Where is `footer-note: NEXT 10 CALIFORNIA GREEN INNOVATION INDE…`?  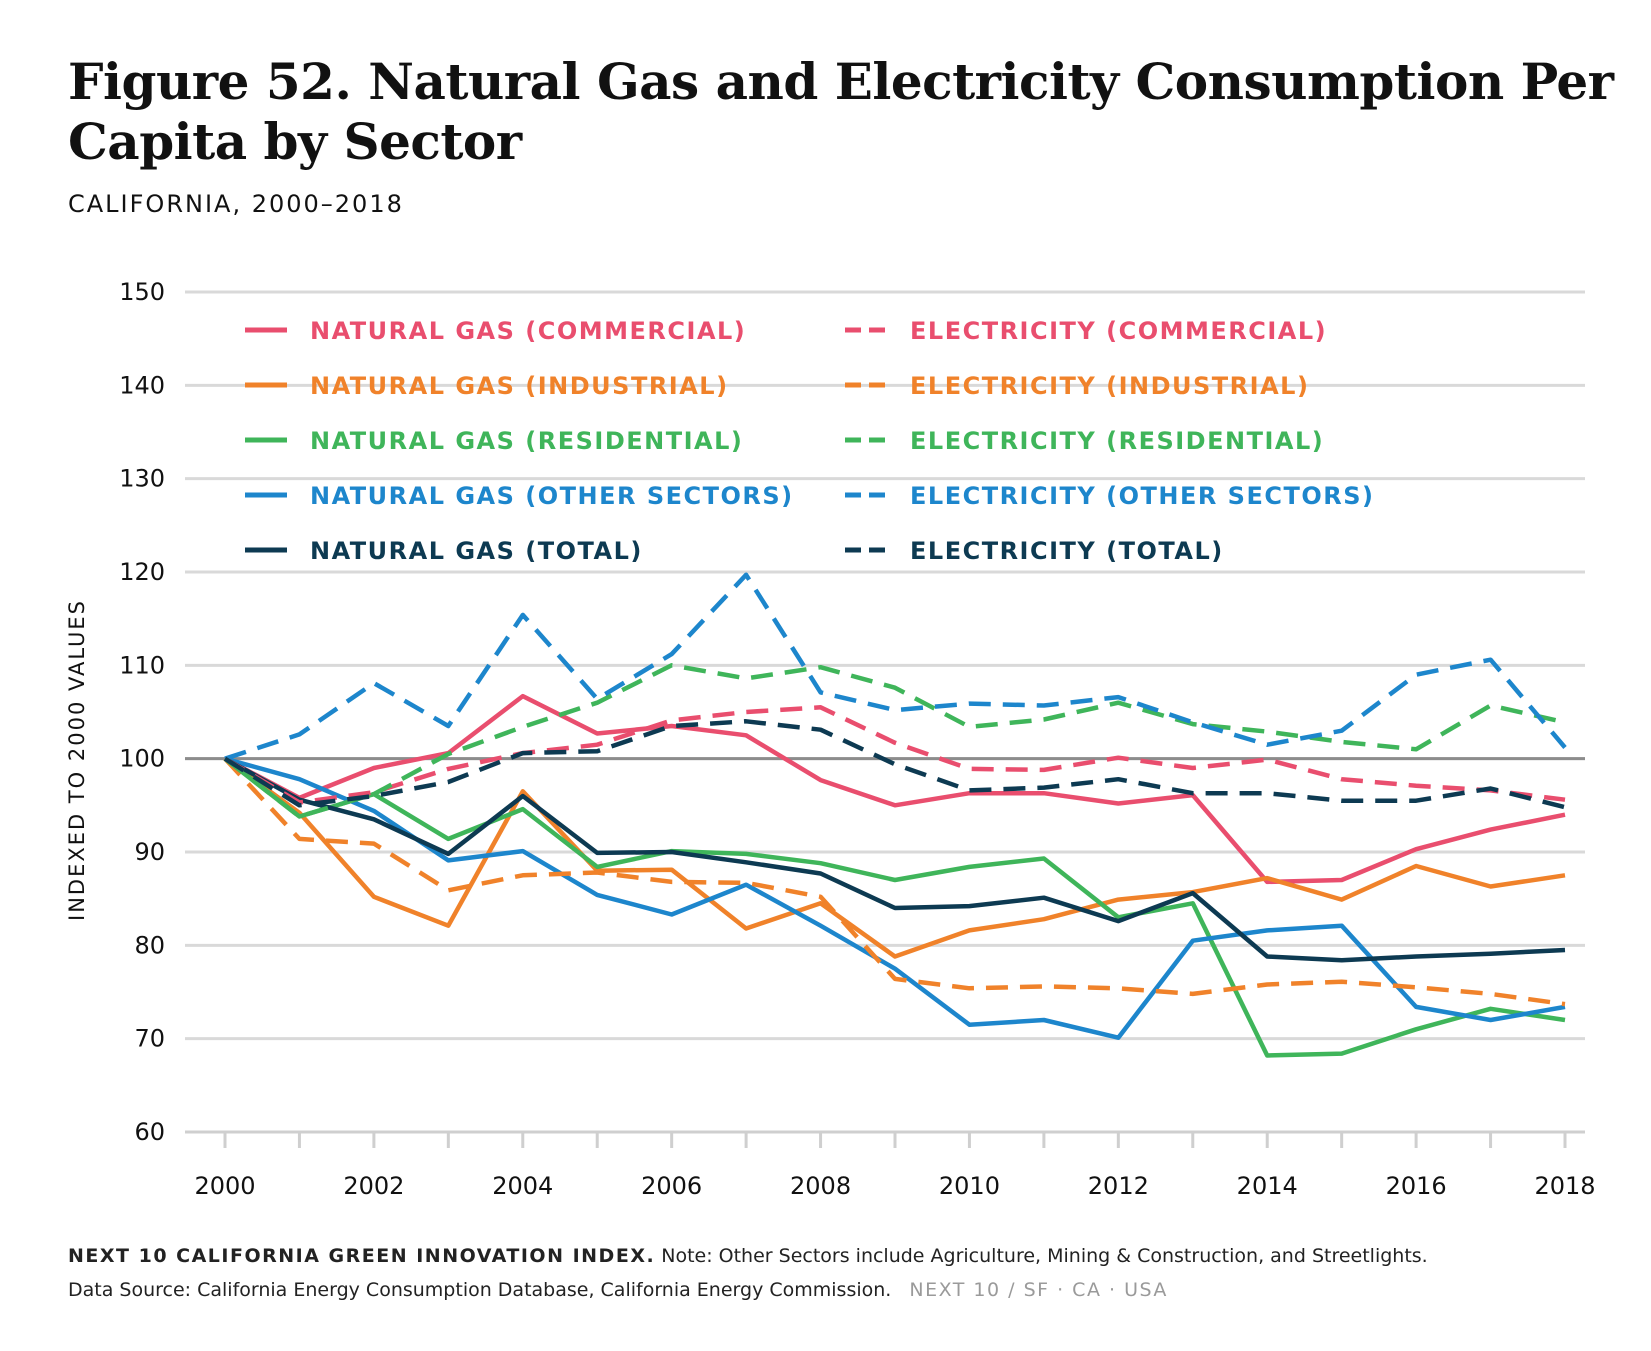 footer-note: NEXT 10 CALIFORNIA GREEN INNOVATION INDE… is located at coordinates (748, 1256).